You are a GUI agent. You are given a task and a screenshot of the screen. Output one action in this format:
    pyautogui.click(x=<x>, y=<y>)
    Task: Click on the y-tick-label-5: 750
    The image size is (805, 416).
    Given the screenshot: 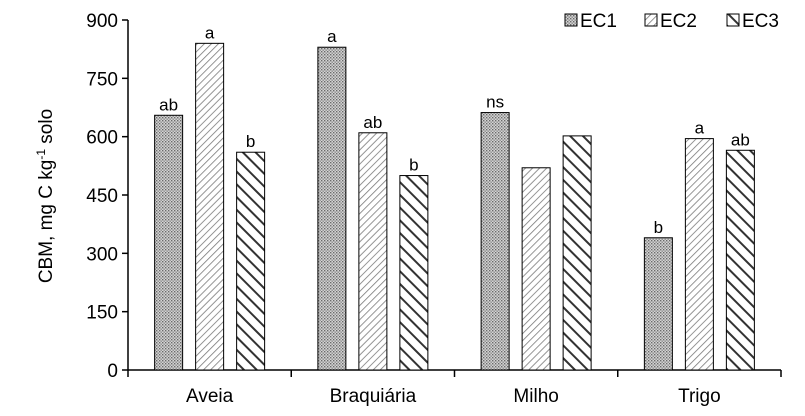 What is the action you would take?
    pyautogui.click(x=102, y=79)
    